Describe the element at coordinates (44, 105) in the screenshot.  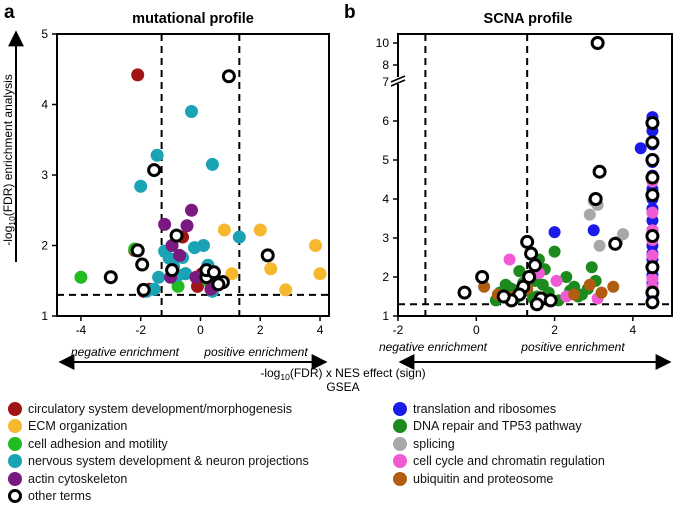
I see `panel-a-y-tick-label: 4` at that location.